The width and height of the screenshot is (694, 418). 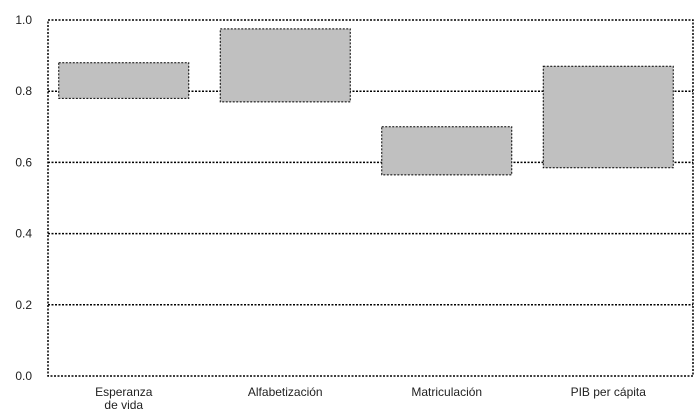 I want to click on x-category-label: Matriculación, so click(x=446, y=392).